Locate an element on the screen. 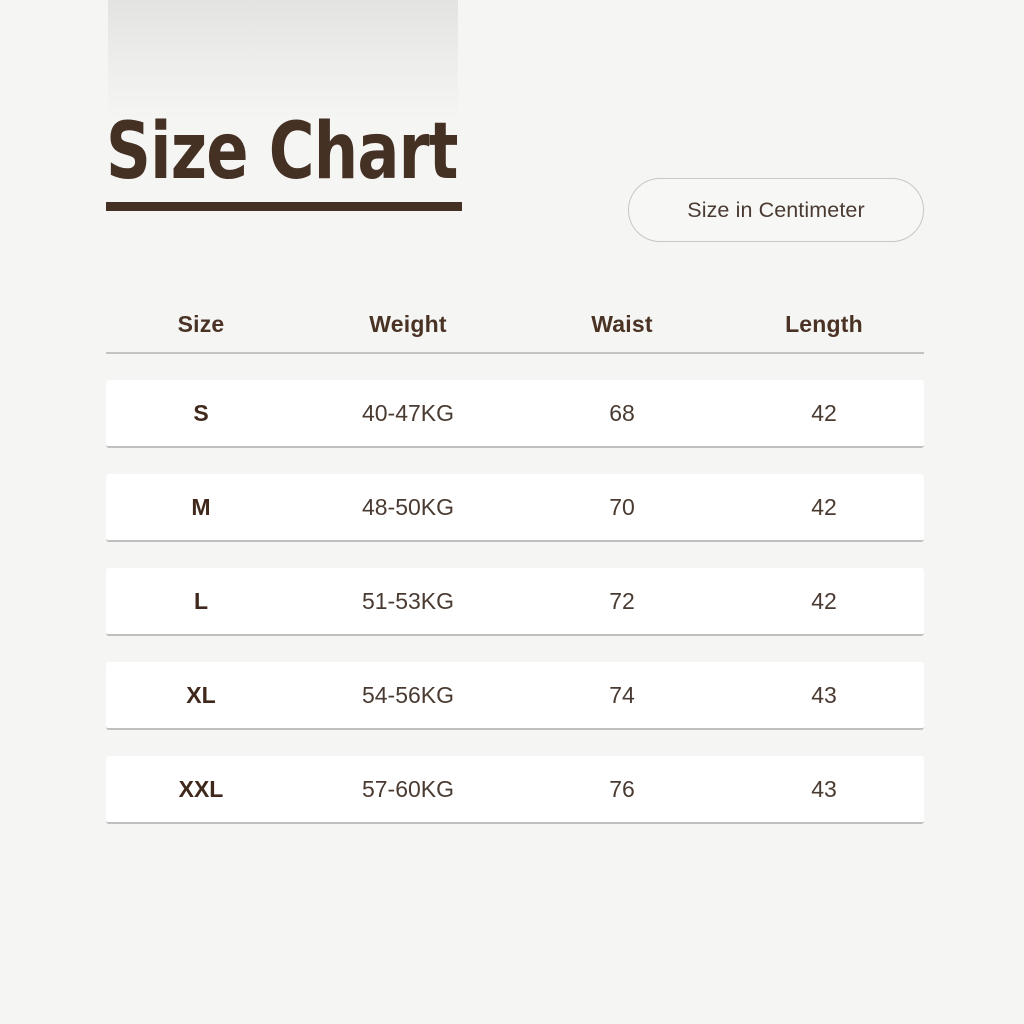  cell-waist: 68 is located at coordinates (622, 412).